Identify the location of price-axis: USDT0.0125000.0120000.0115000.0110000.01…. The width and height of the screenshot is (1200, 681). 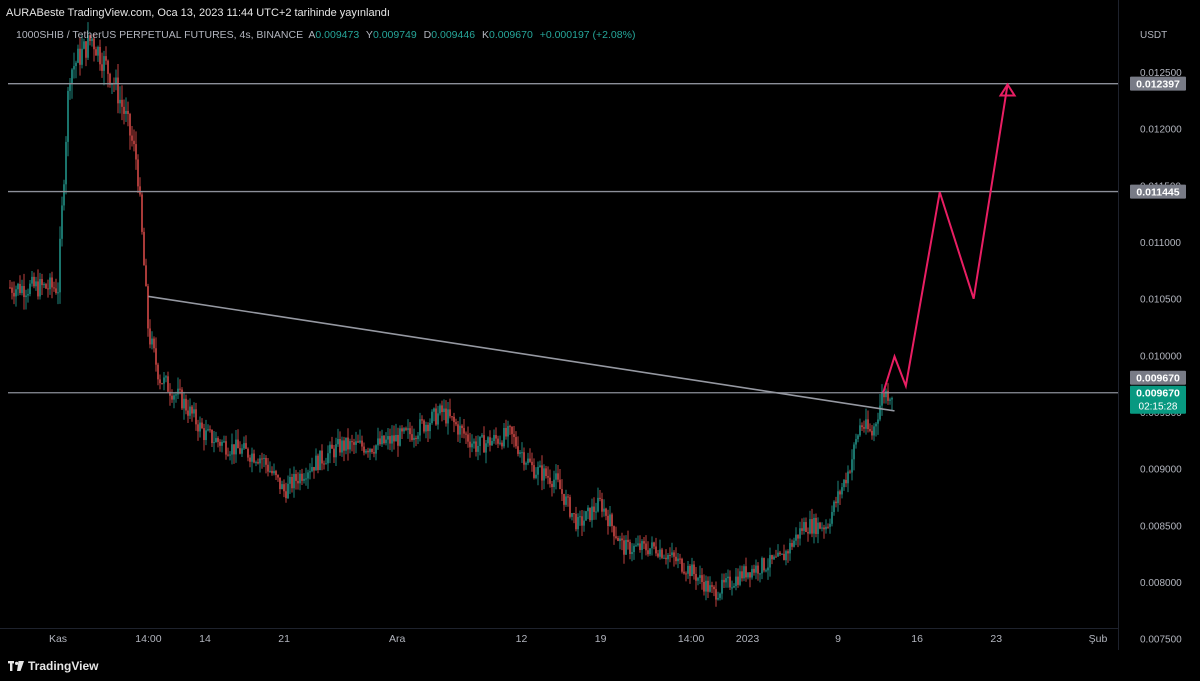
(1161, 338).